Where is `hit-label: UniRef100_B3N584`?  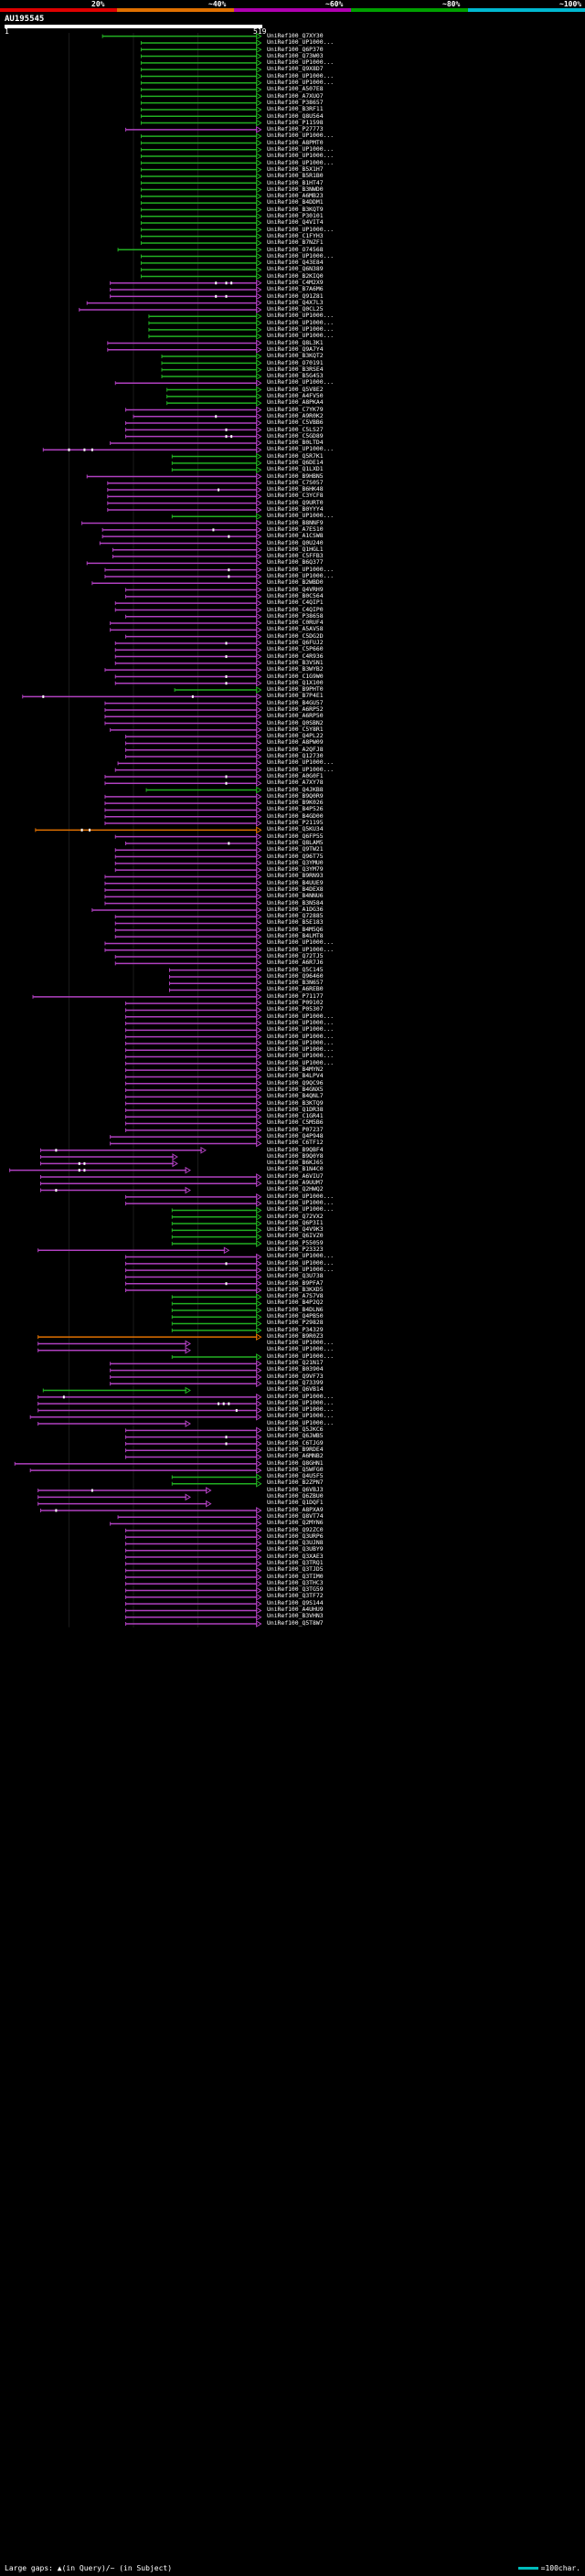
hit-label: UniRef100_B3N584 is located at coordinates (296, 902).